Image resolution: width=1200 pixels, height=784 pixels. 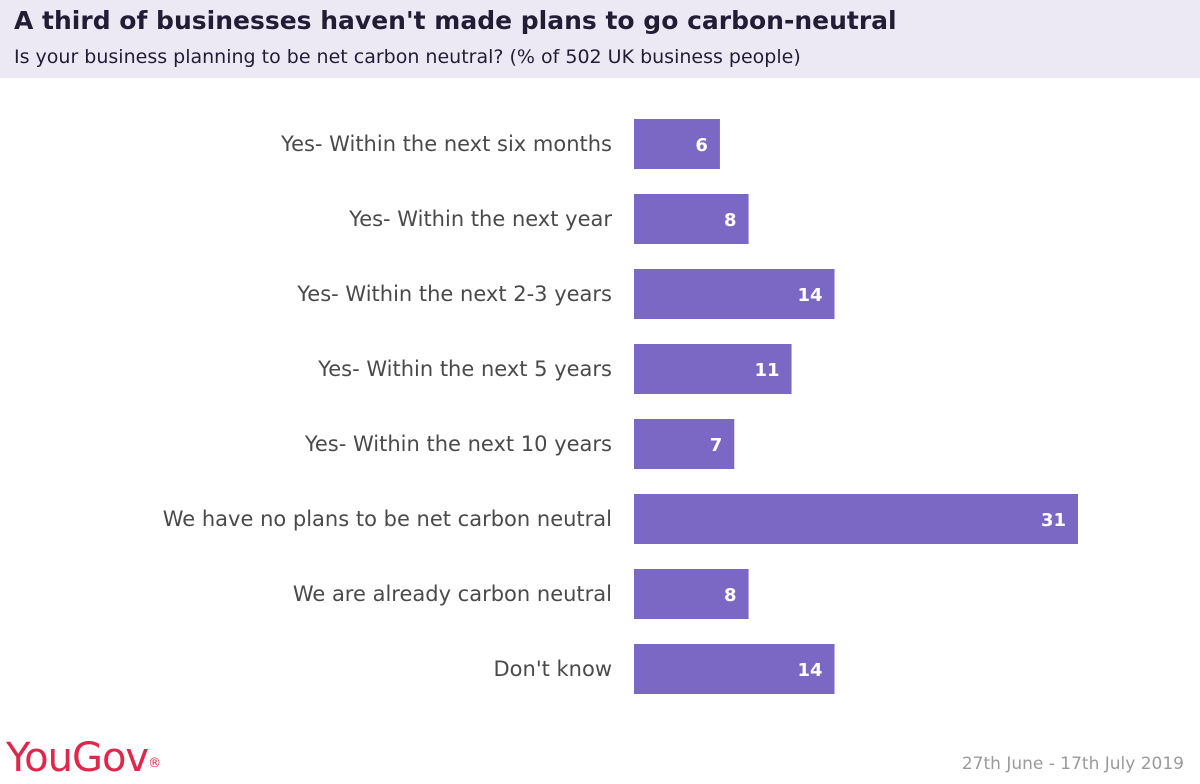 What do you see at coordinates (1053, 520) in the screenshot?
I see `bar-value-label: 31` at bounding box center [1053, 520].